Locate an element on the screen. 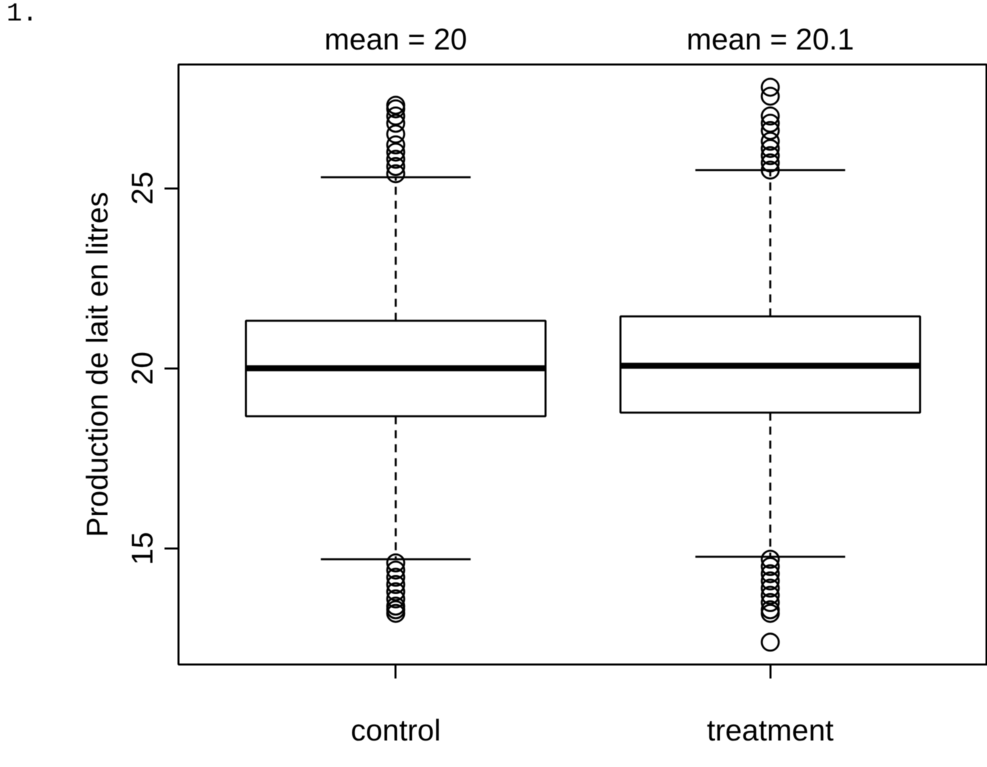  text: 1. is located at coordinates (22, 14).